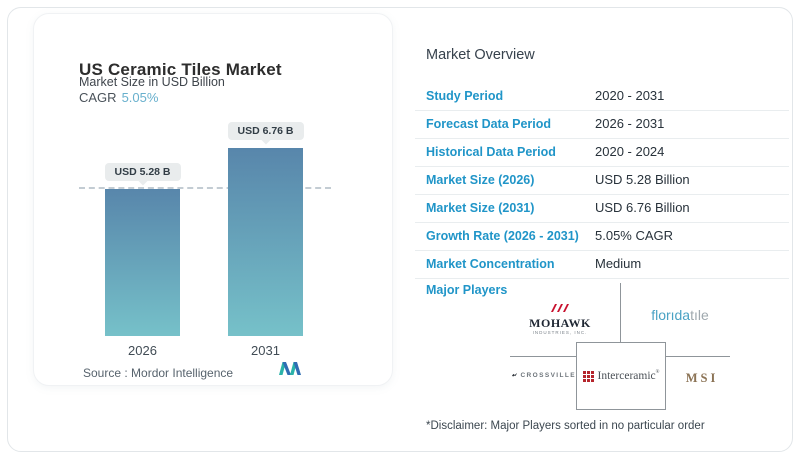  What do you see at coordinates (480, 208) in the screenshot?
I see `row-label: Market Size (2031)` at bounding box center [480, 208].